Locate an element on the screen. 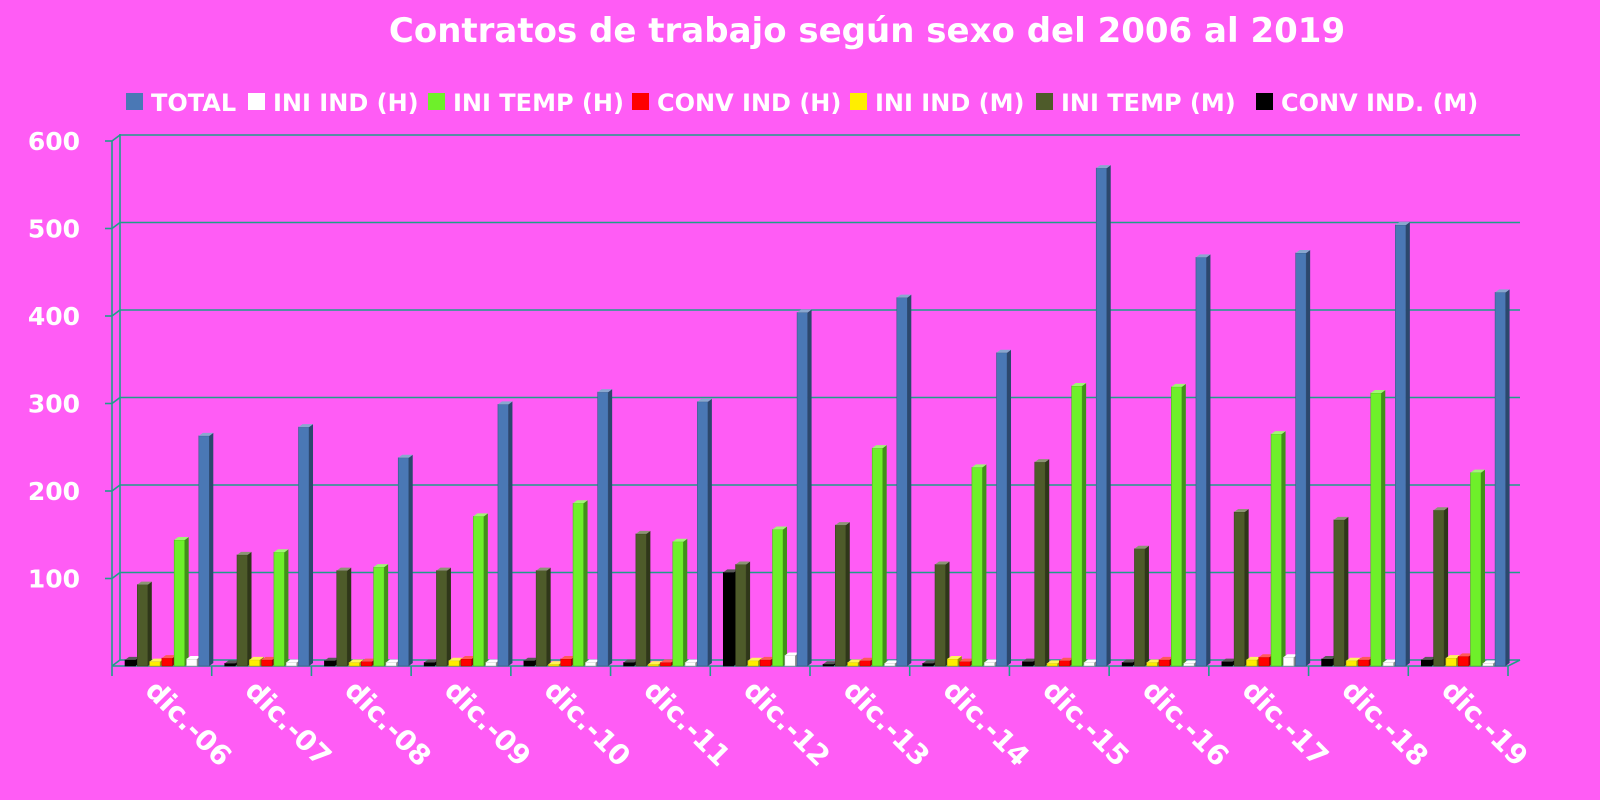  x-tick-label: dic.-19 is located at coordinates (1484, 723).